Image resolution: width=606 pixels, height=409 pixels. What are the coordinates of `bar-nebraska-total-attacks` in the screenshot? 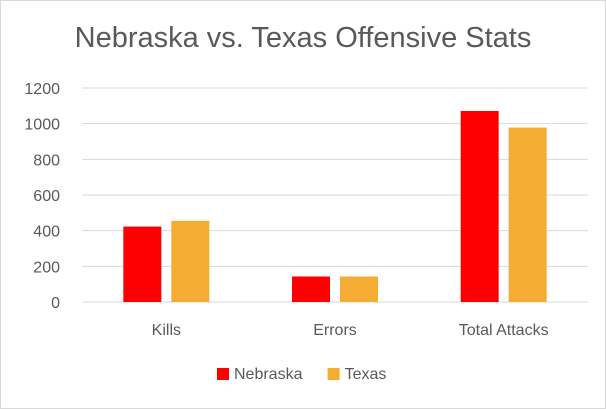 It's located at (479, 206).